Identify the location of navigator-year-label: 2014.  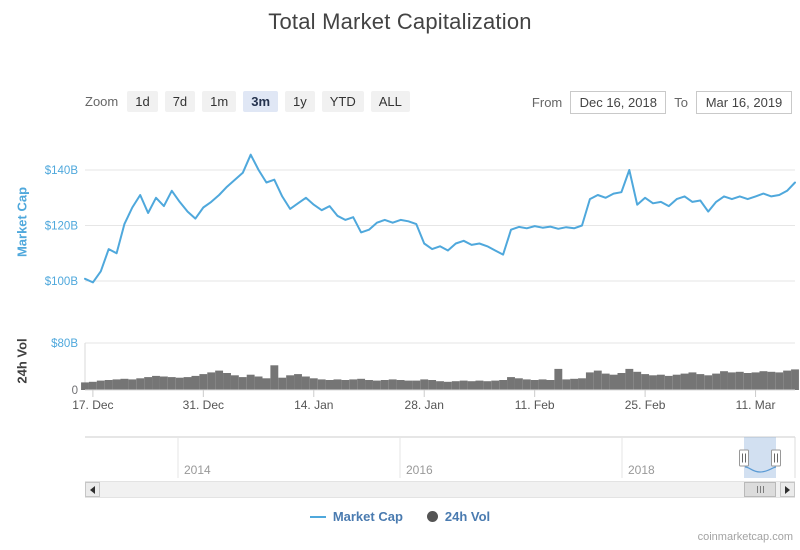
(197, 470).